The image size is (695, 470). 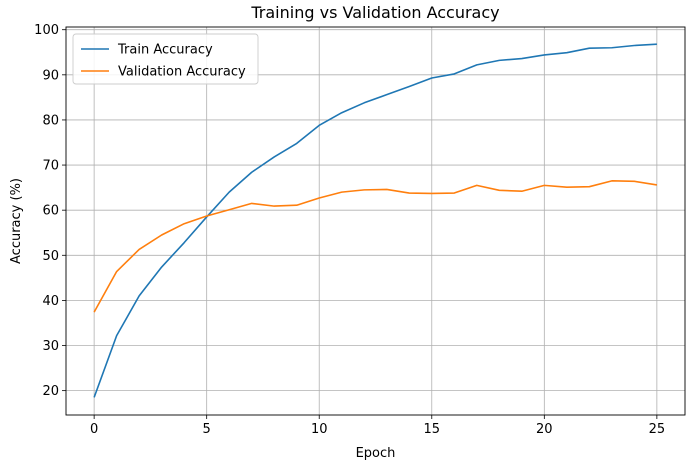 I want to click on y-tick-label: 20, so click(x=50, y=391).